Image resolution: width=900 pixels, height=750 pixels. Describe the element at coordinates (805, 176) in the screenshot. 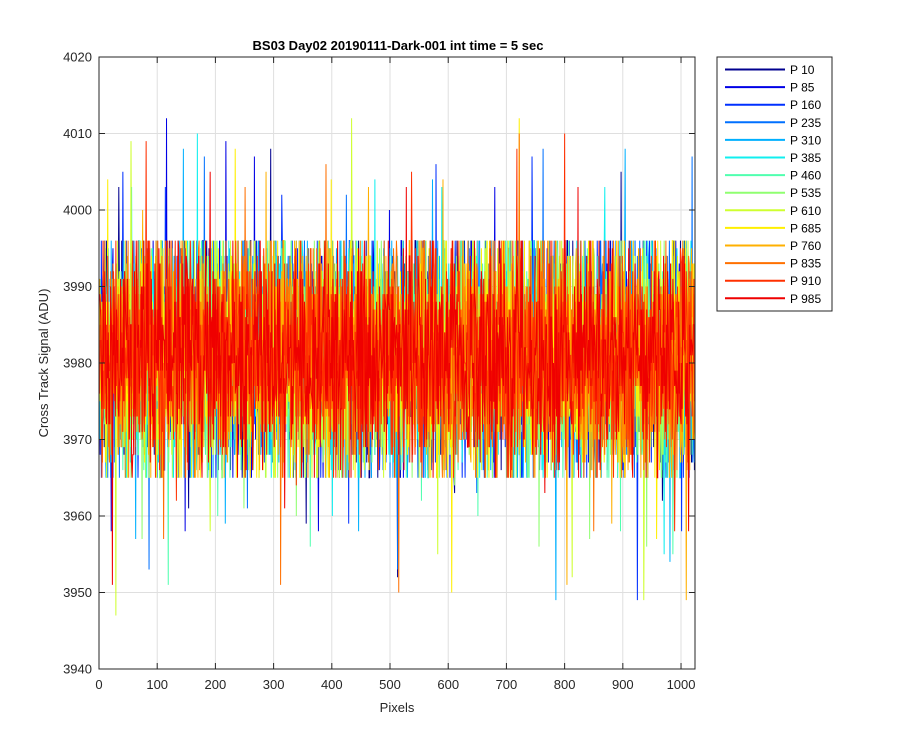

I see `legend-label: P 460` at that location.